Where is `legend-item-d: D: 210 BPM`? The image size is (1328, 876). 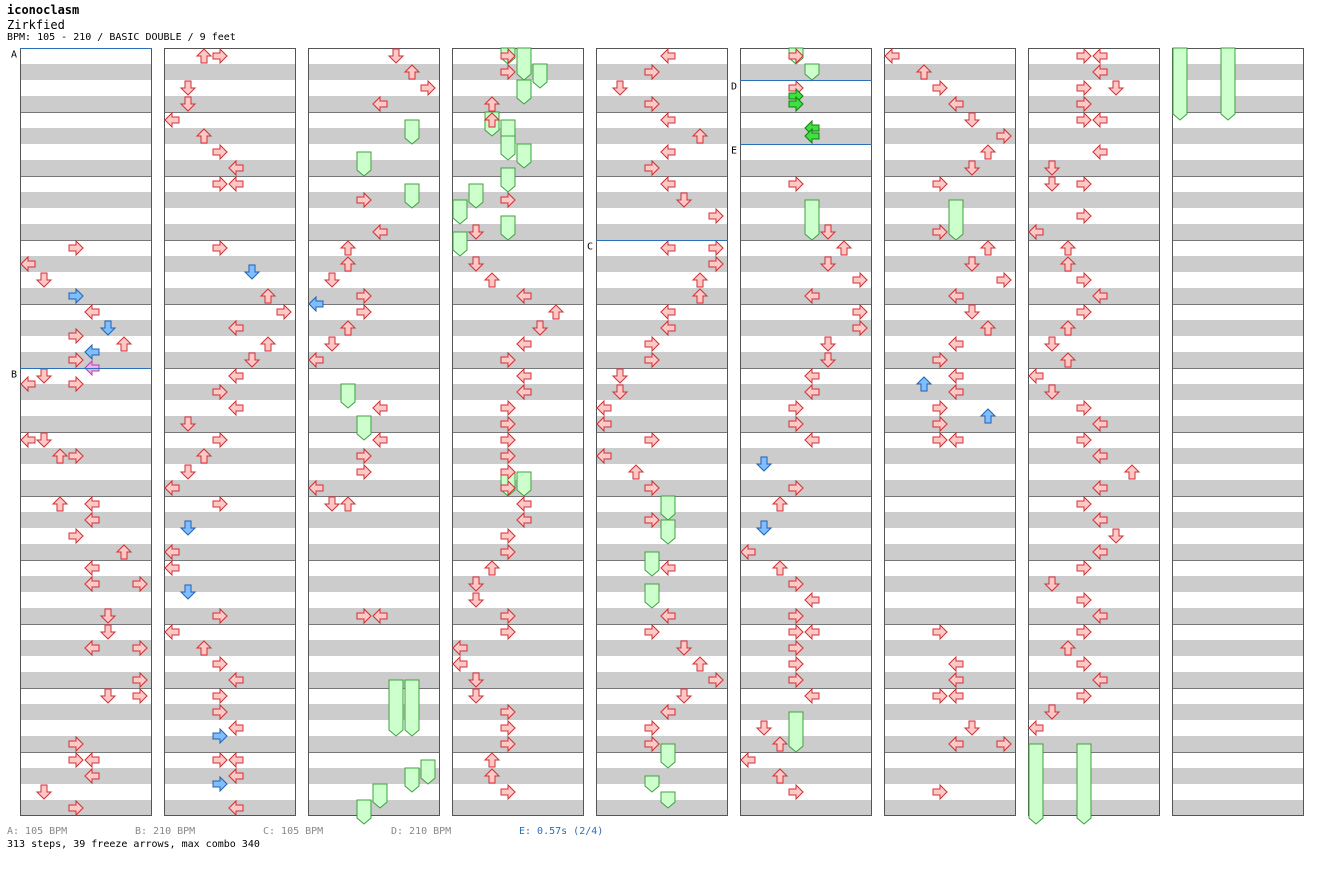 legend-item-d: D: 210 BPM is located at coordinates (421, 831).